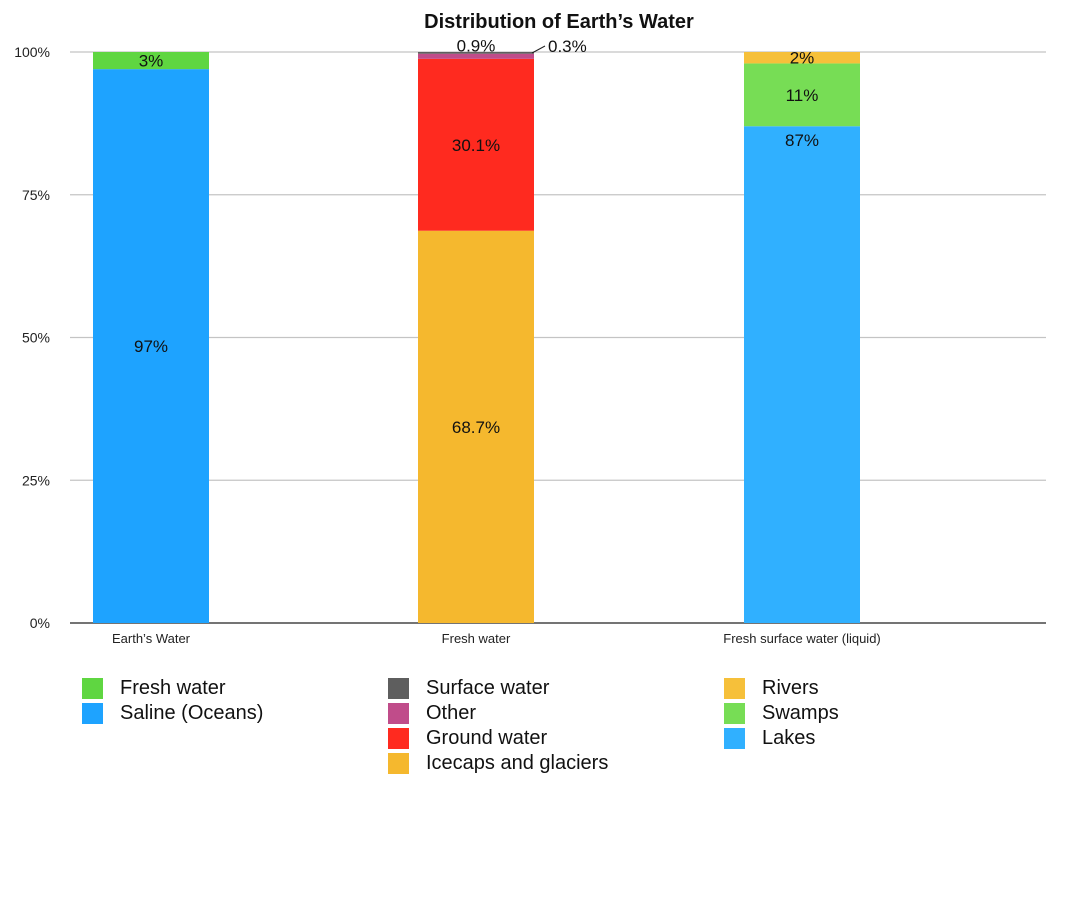  What do you see at coordinates (40, 623) in the screenshot?
I see `y-tick-label: 0%` at bounding box center [40, 623].